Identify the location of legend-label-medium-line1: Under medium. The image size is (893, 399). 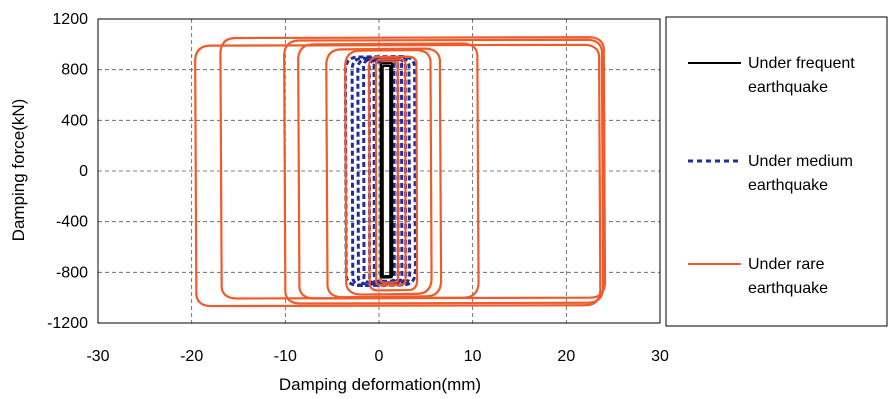
(800, 161).